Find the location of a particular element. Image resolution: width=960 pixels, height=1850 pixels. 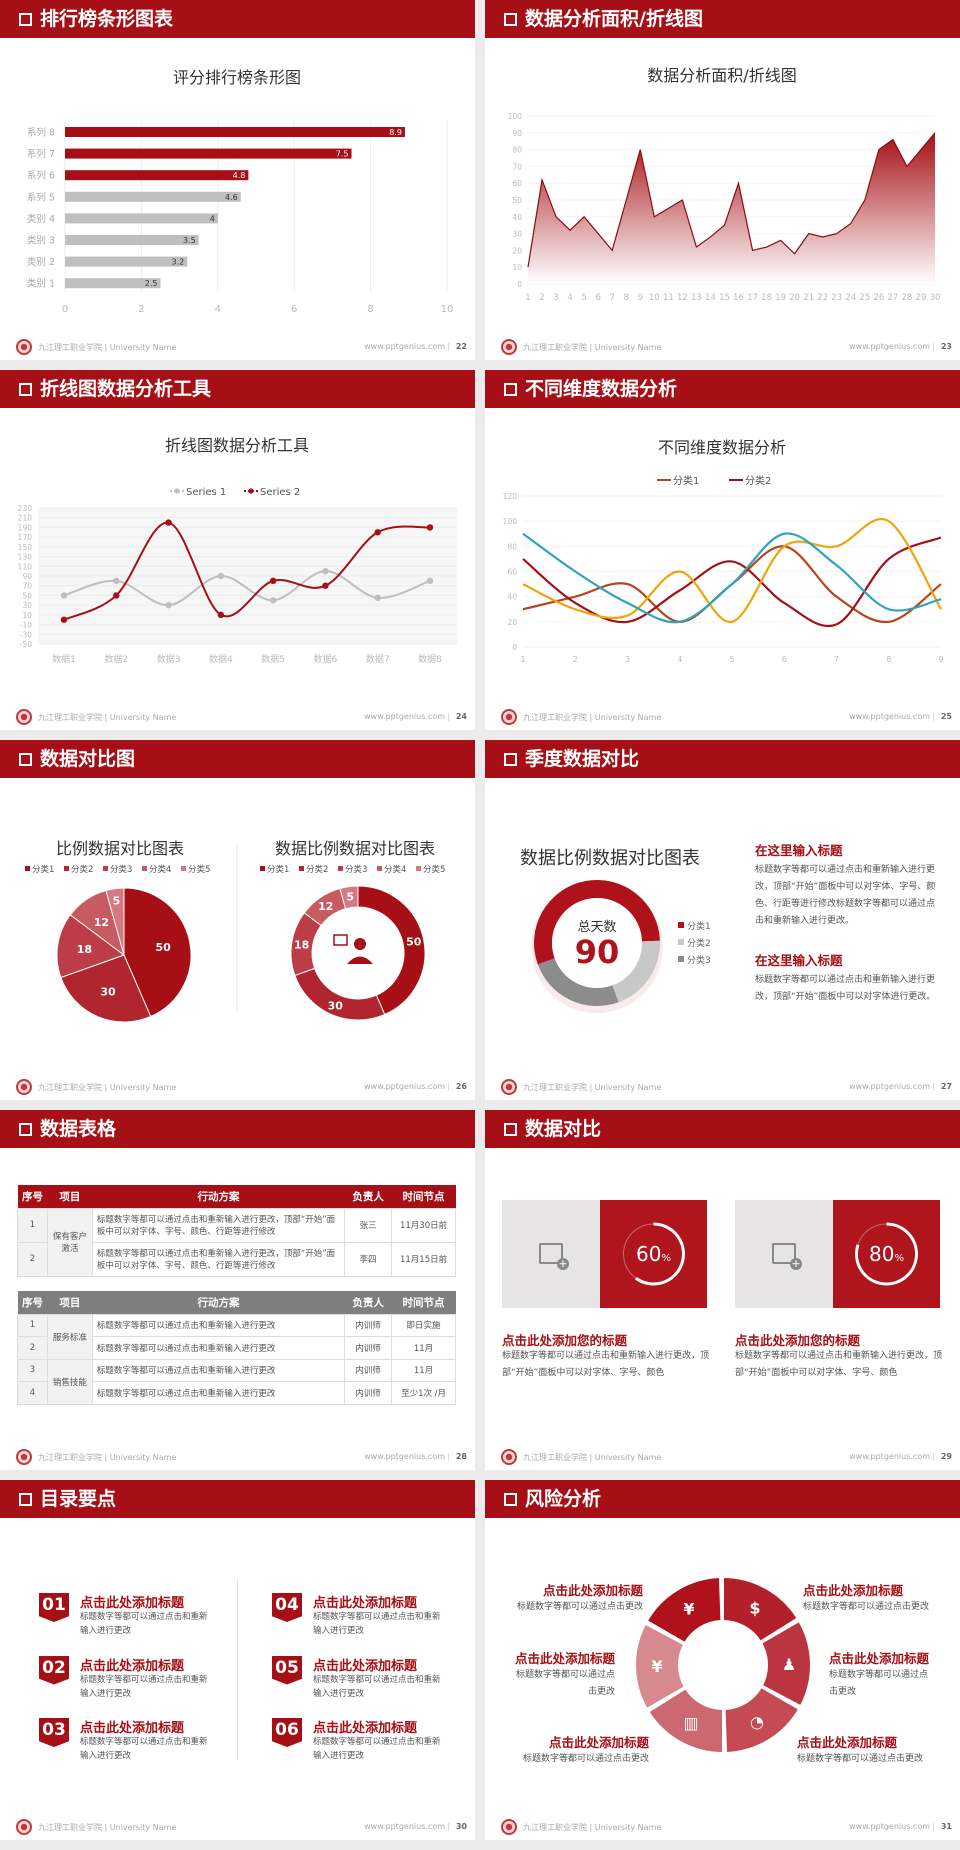

add-image-icon is located at coordinates (554, 1256).